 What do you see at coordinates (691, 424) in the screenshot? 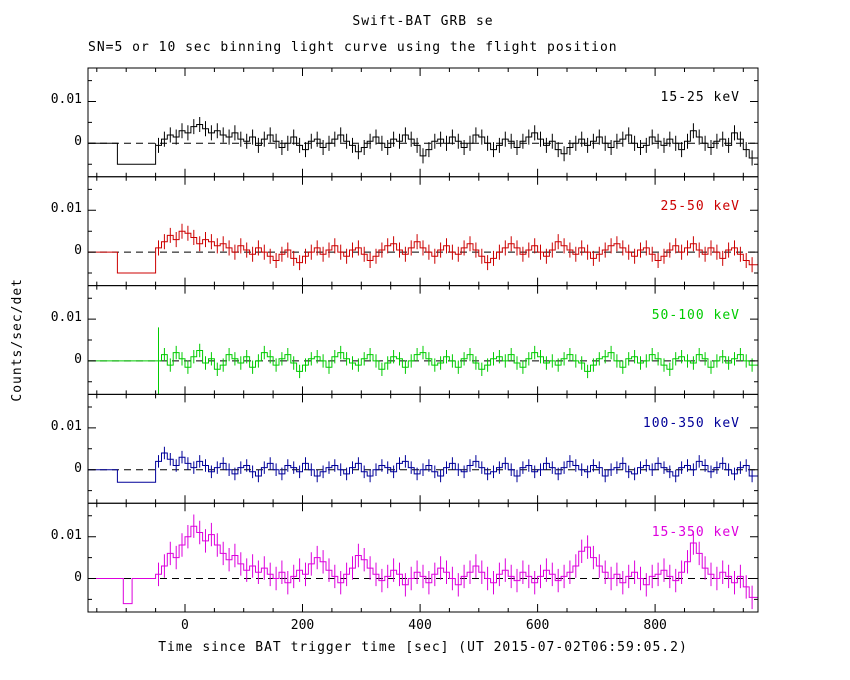
I see `energy-band-label: 100-350 keV` at bounding box center [691, 424].